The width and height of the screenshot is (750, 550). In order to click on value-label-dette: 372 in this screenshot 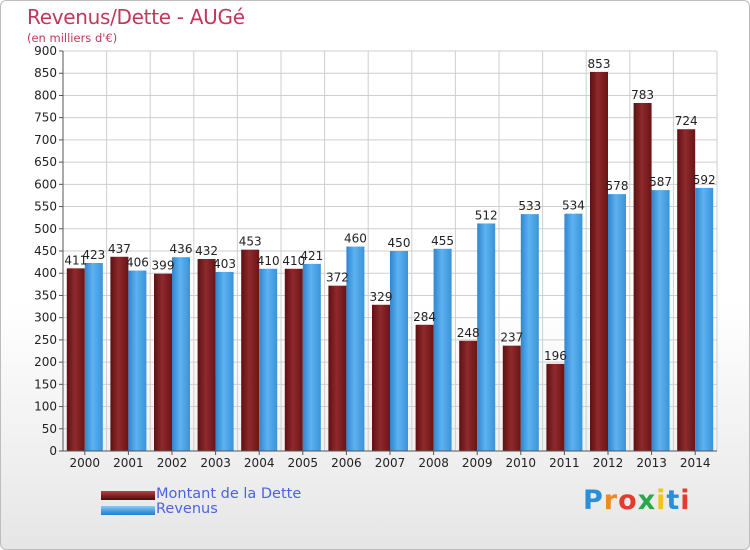, I will do `click(337, 278)`.